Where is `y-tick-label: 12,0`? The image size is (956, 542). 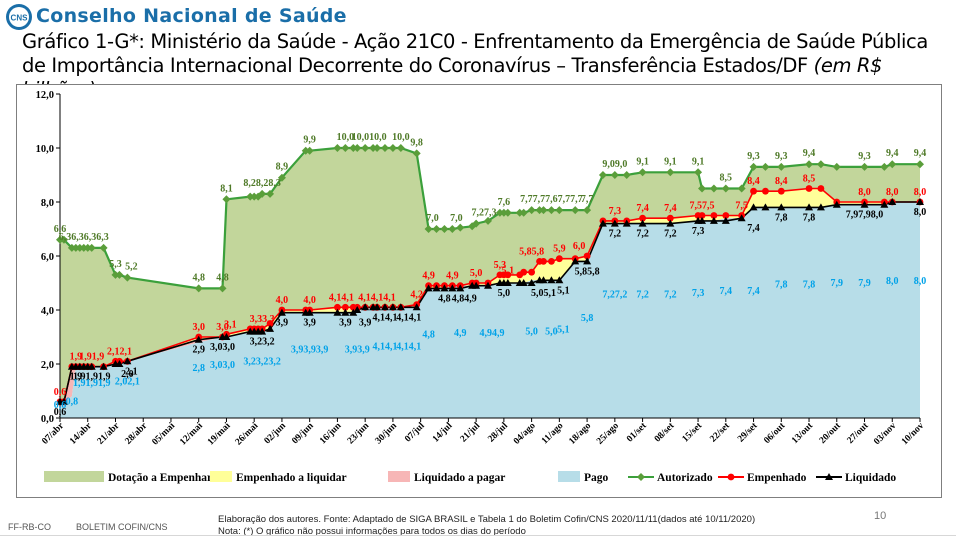 y-tick-label: 12,0 is located at coordinates (45, 95).